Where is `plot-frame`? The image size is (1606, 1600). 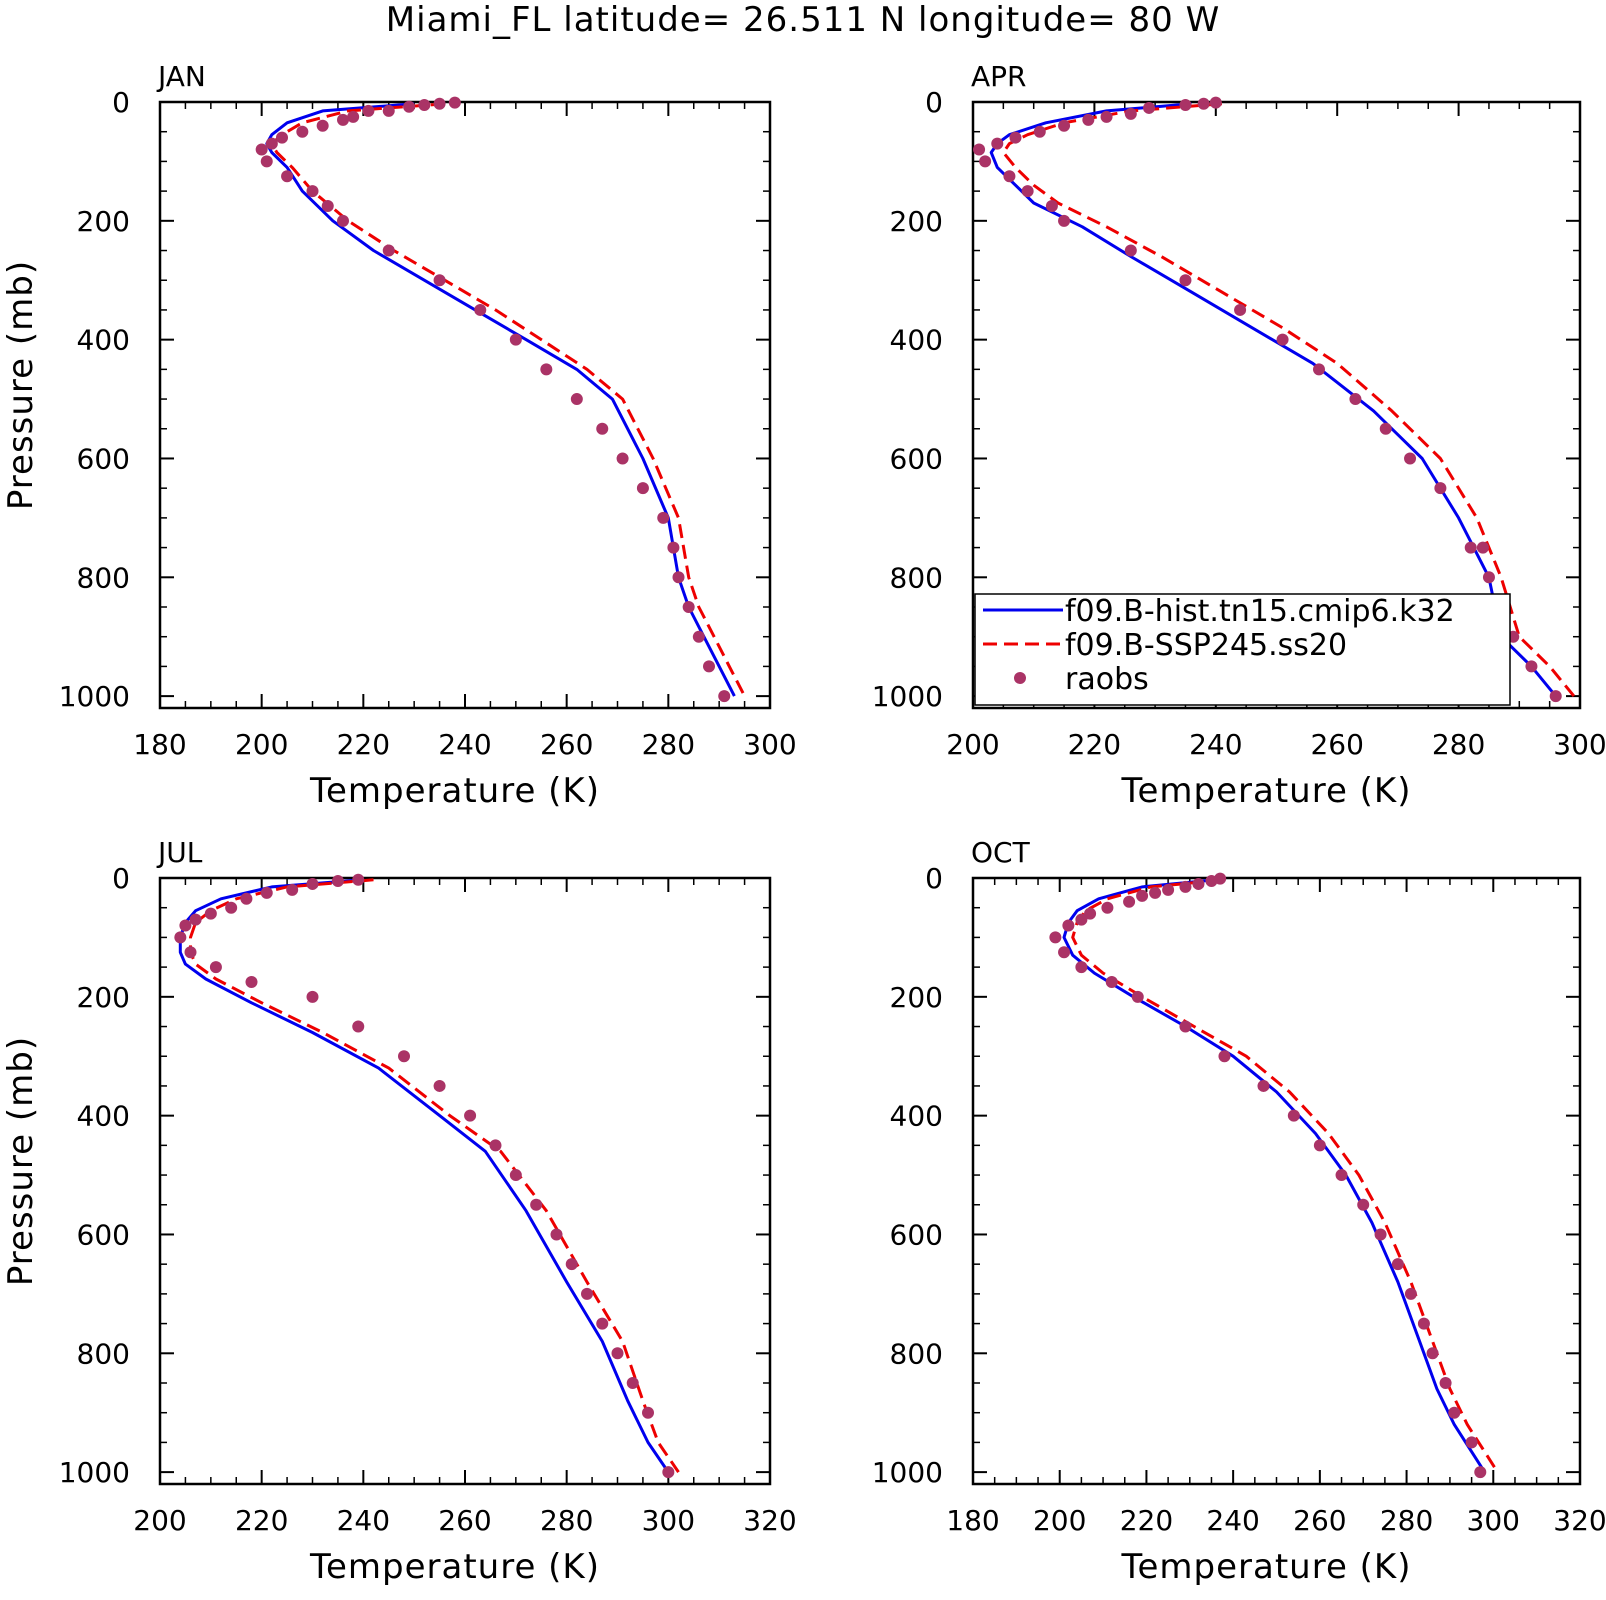 plot-frame is located at coordinates (465, 405).